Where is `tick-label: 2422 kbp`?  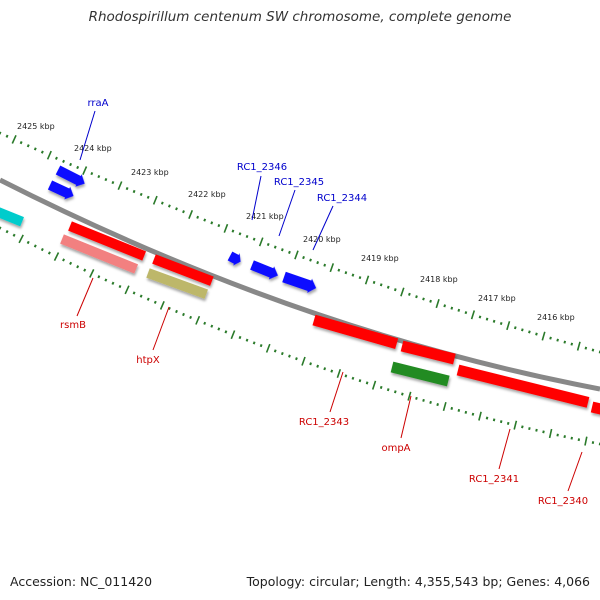 tick-label: 2422 kbp is located at coordinates (207, 194).